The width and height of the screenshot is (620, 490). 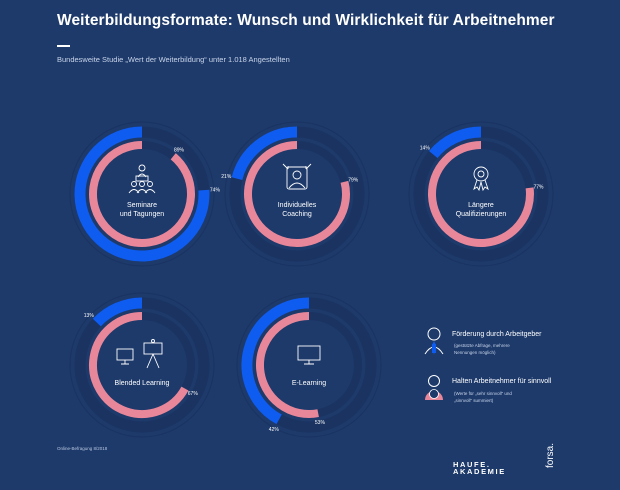 I want to click on chart-5-outer-guide, so click(x=309, y=365).